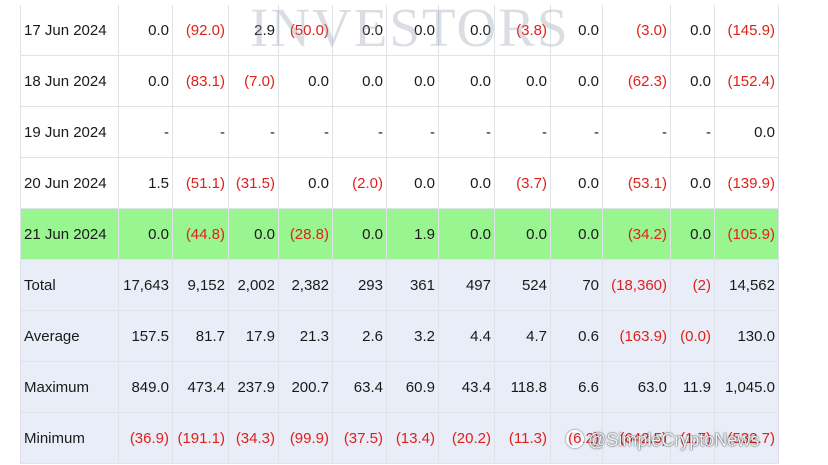 The width and height of the screenshot is (828, 465). I want to click on table-cell: (31.5), so click(253, 183).